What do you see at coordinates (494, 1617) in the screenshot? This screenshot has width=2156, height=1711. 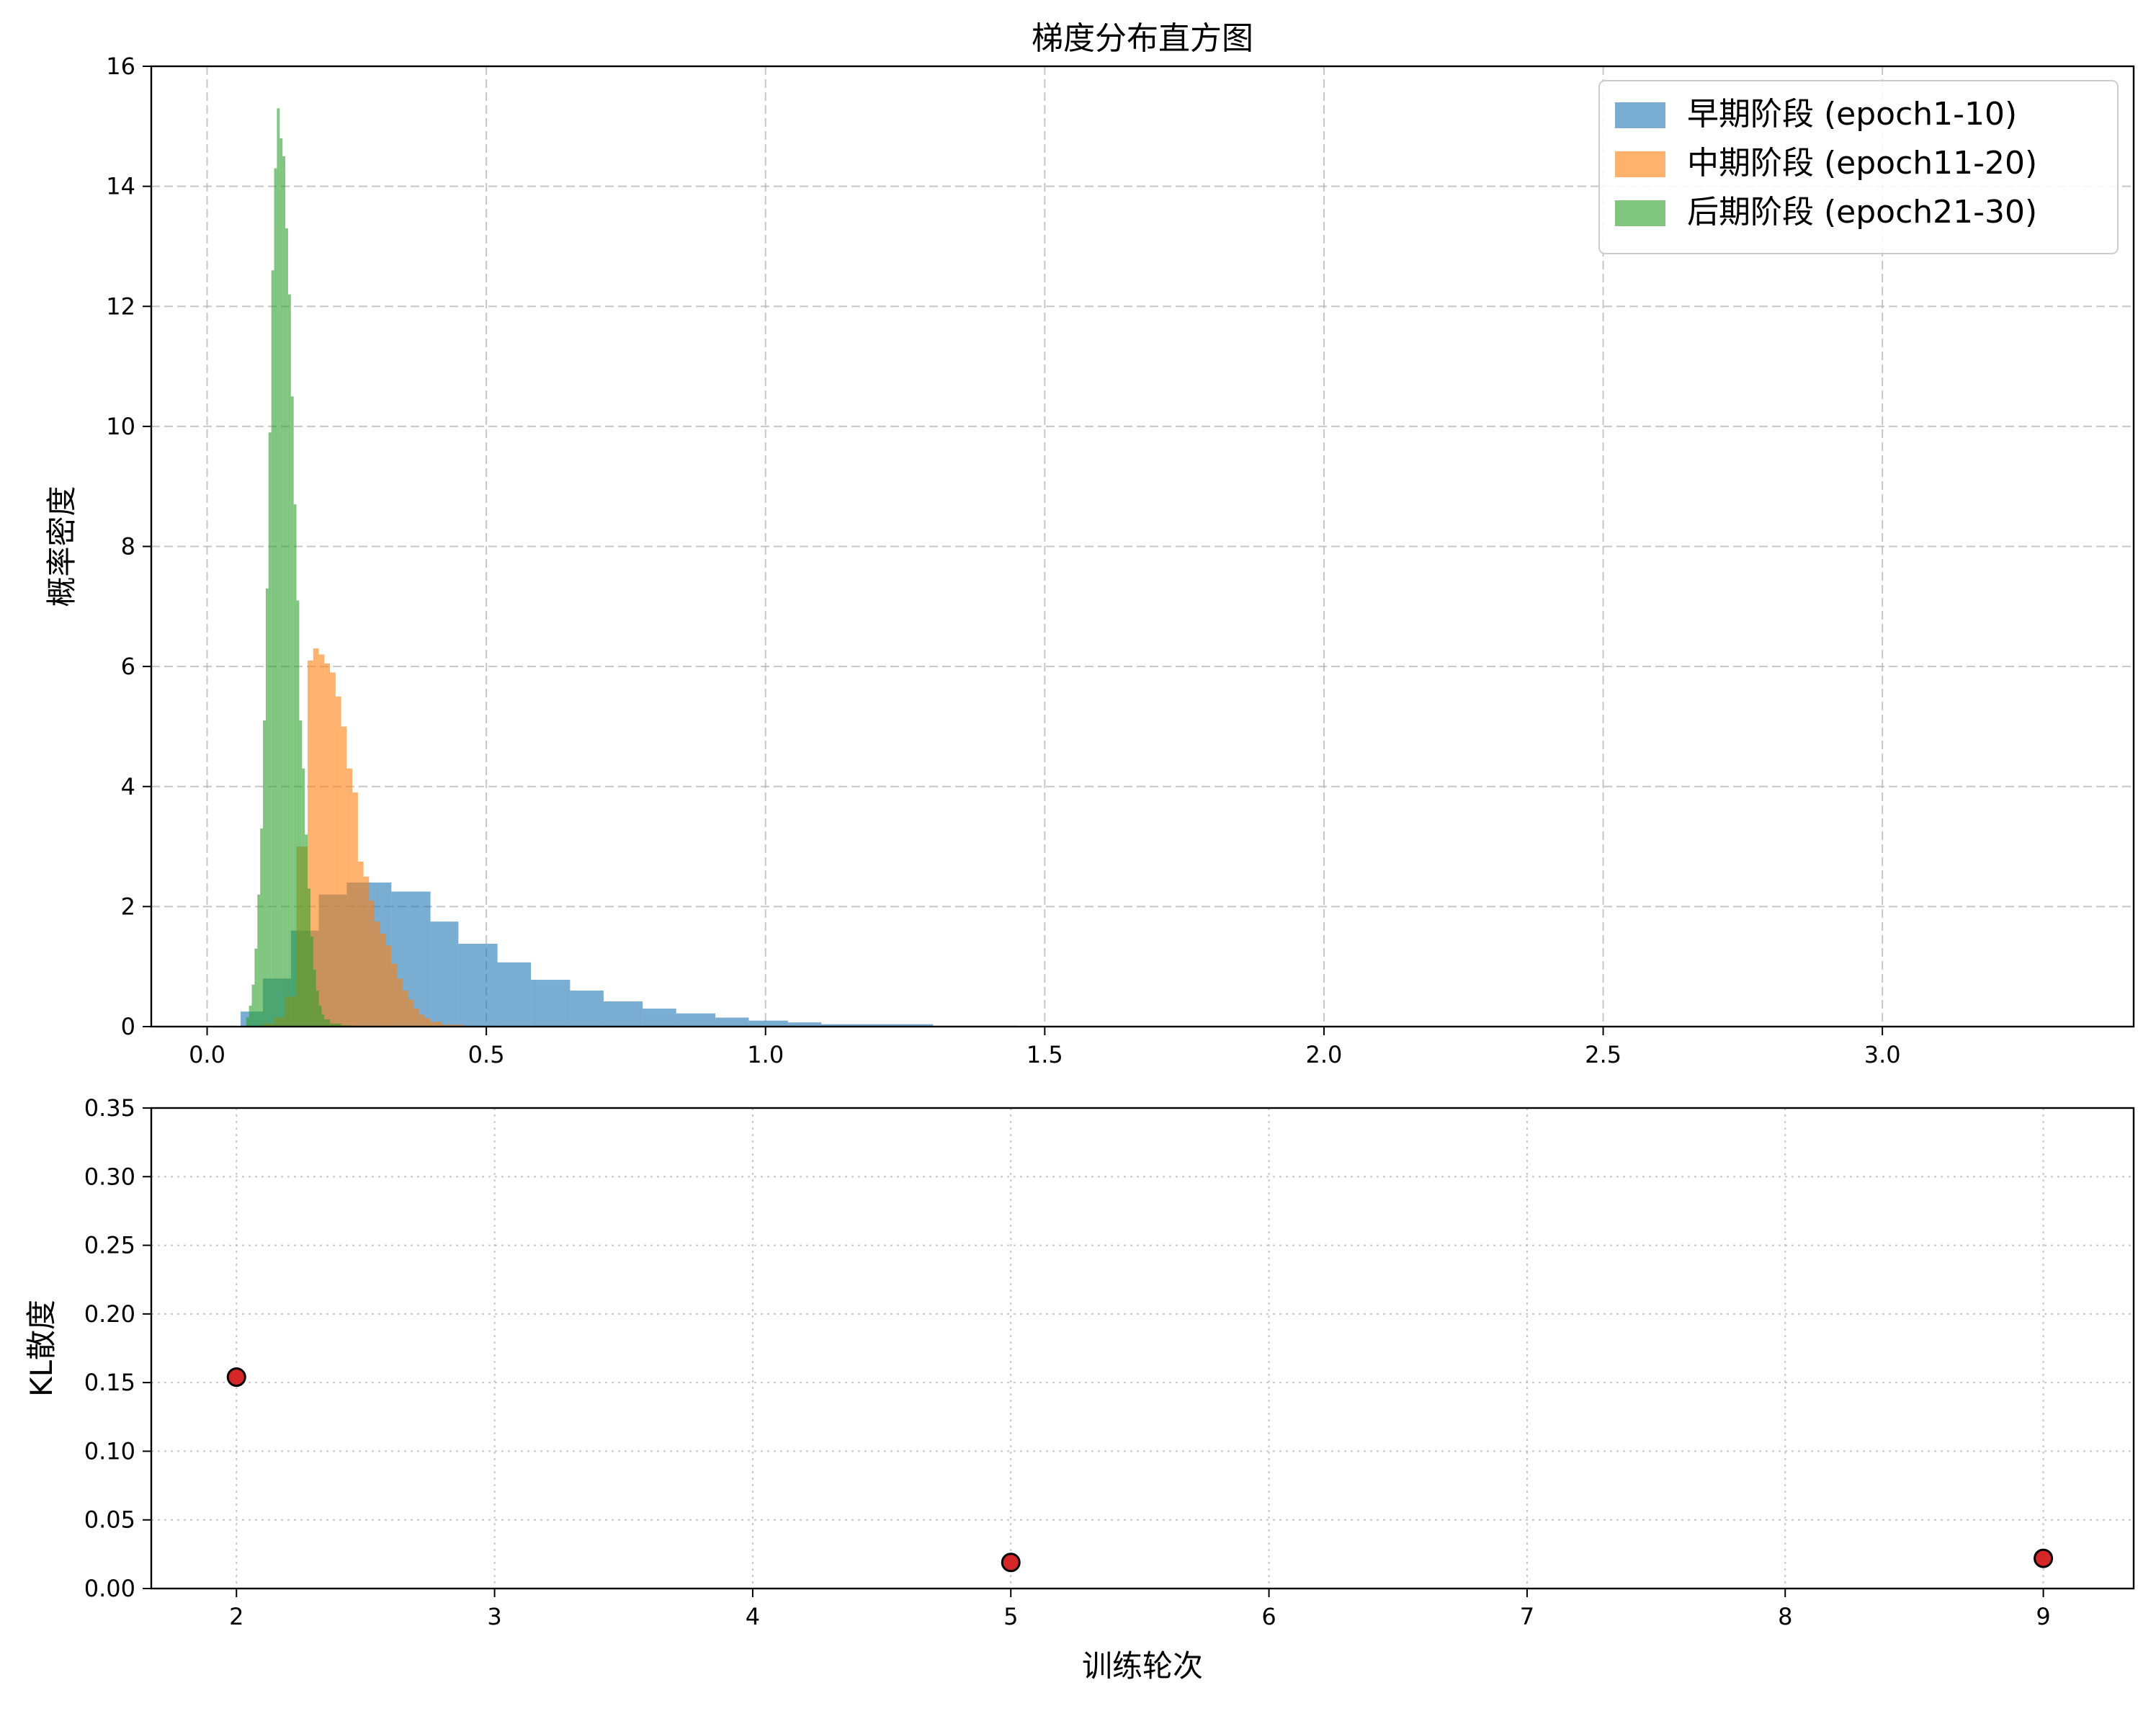 I see `scatter-x-tick-label: 3` at bounding box center [494, 1617].